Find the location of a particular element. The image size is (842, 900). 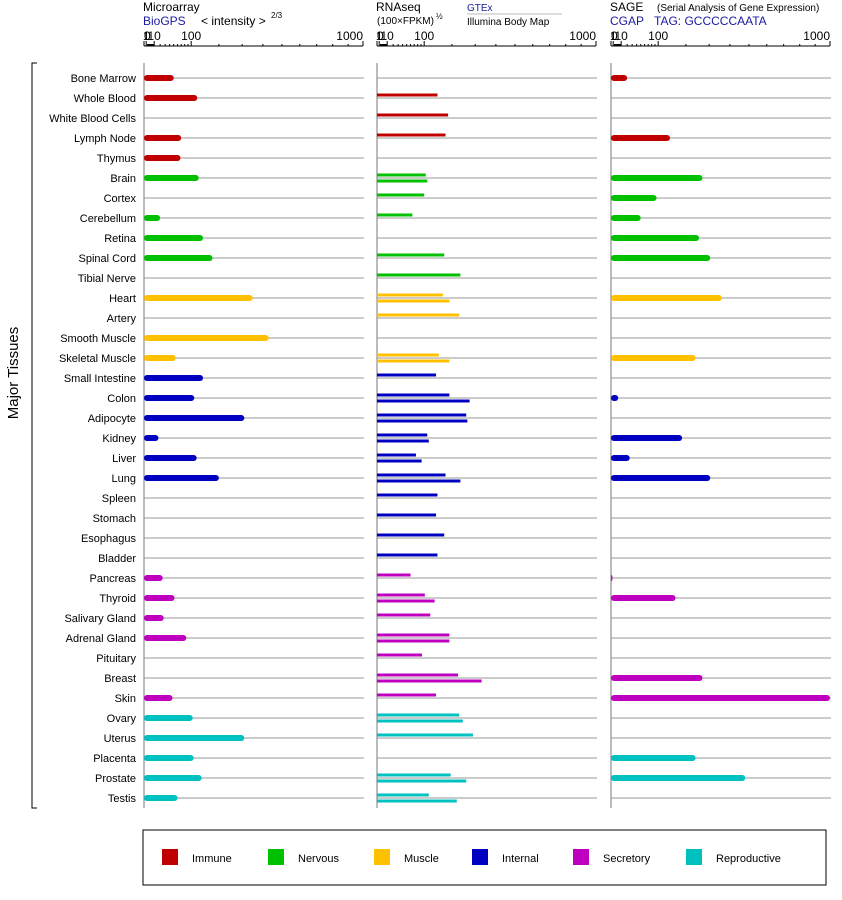

panel-title: SAGE is located at coordinates (626, 7).